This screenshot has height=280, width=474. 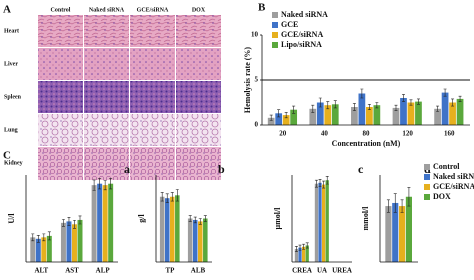 What do you see at coordinates (11, 64) in the screenshot?
I see `row-label: Liver` at bounding box center [11, 64].